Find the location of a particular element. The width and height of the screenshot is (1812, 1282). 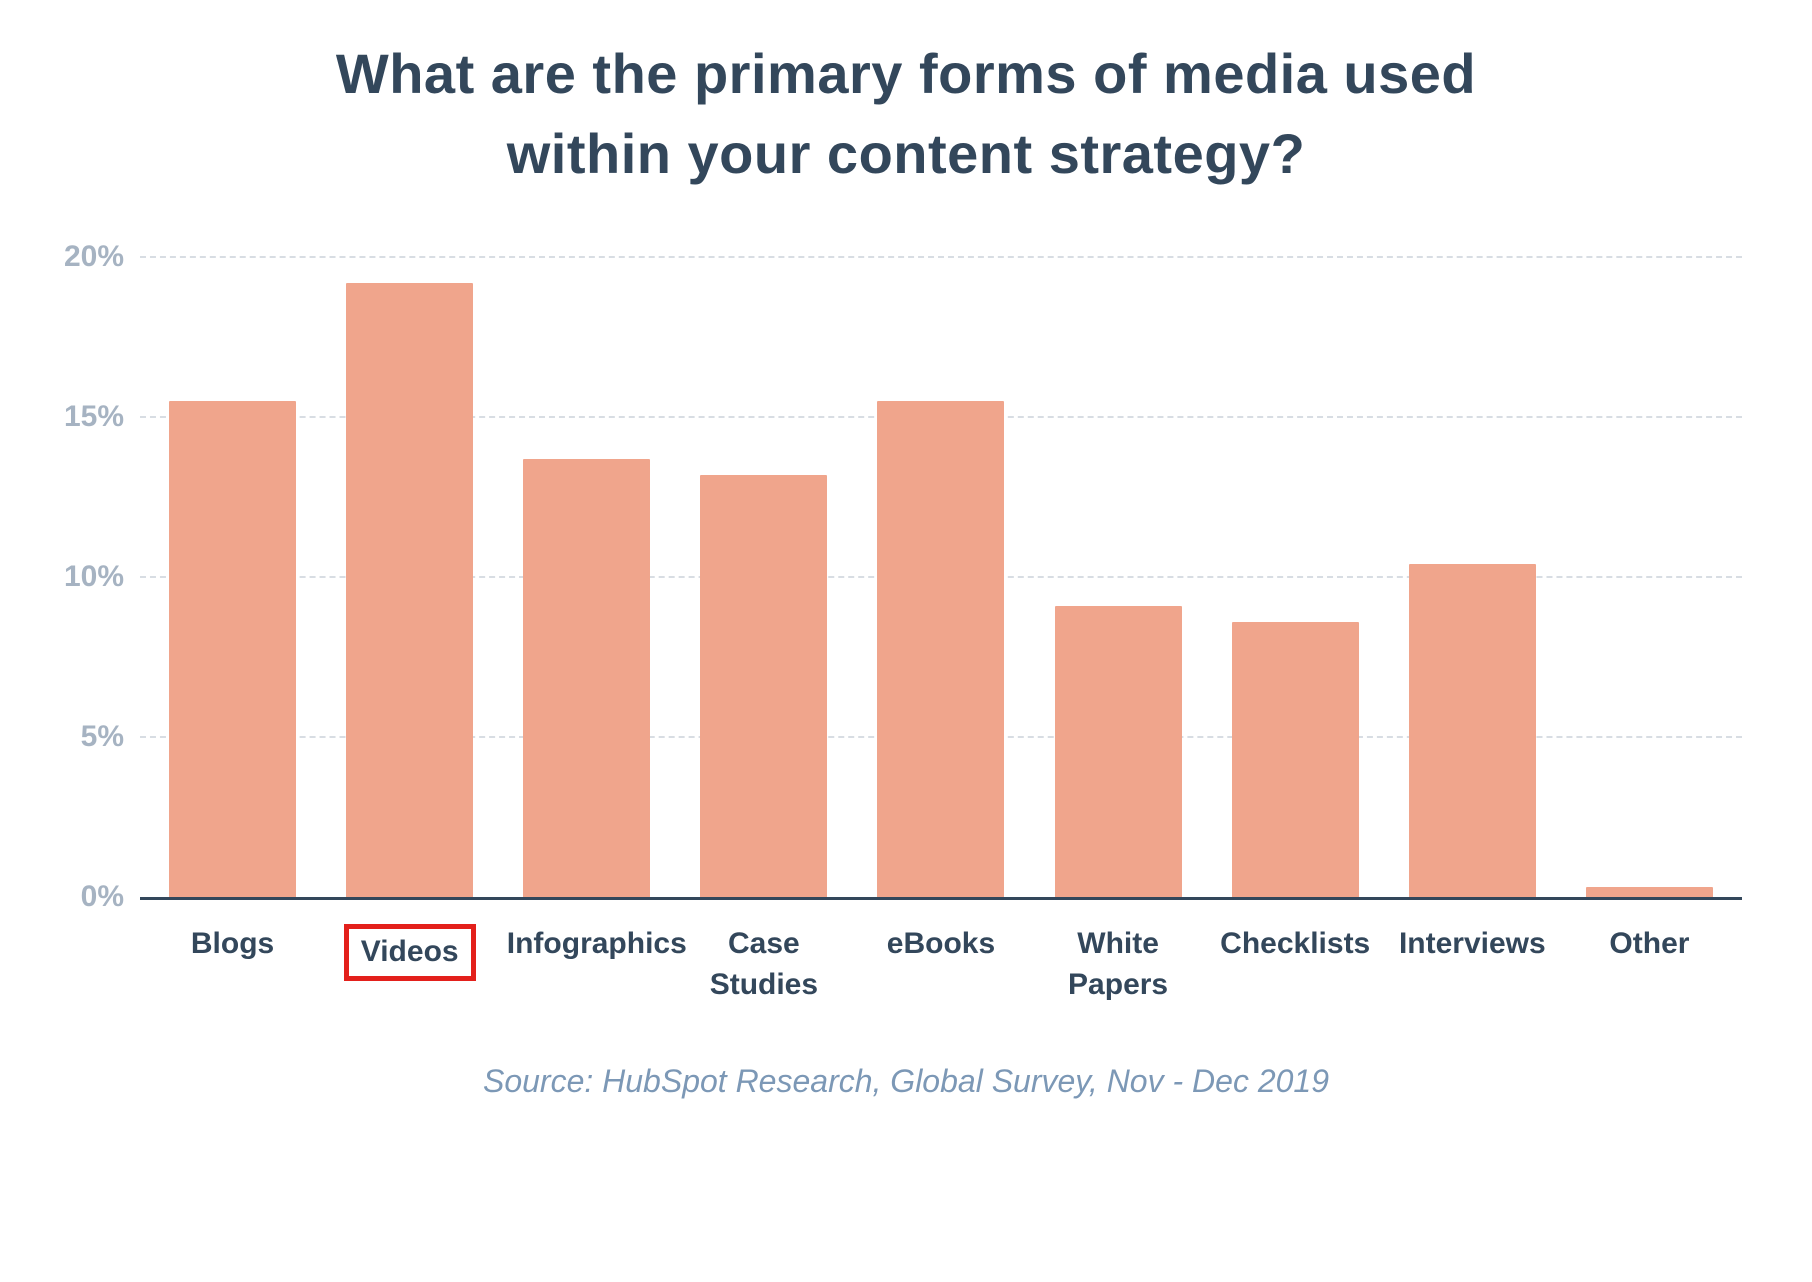

bar-videos is located at coordinates (410, 590).